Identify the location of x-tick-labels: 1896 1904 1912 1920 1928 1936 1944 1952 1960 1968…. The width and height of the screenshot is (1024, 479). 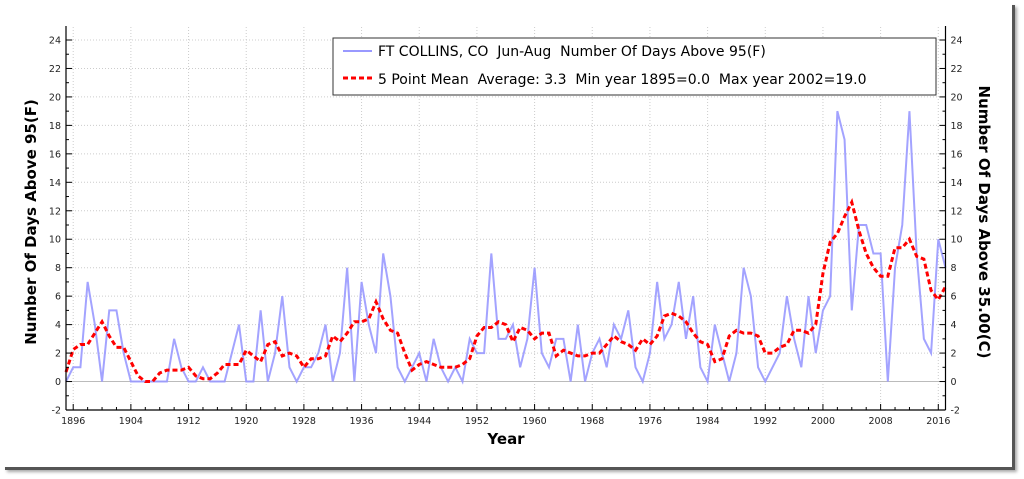
(505, 421).